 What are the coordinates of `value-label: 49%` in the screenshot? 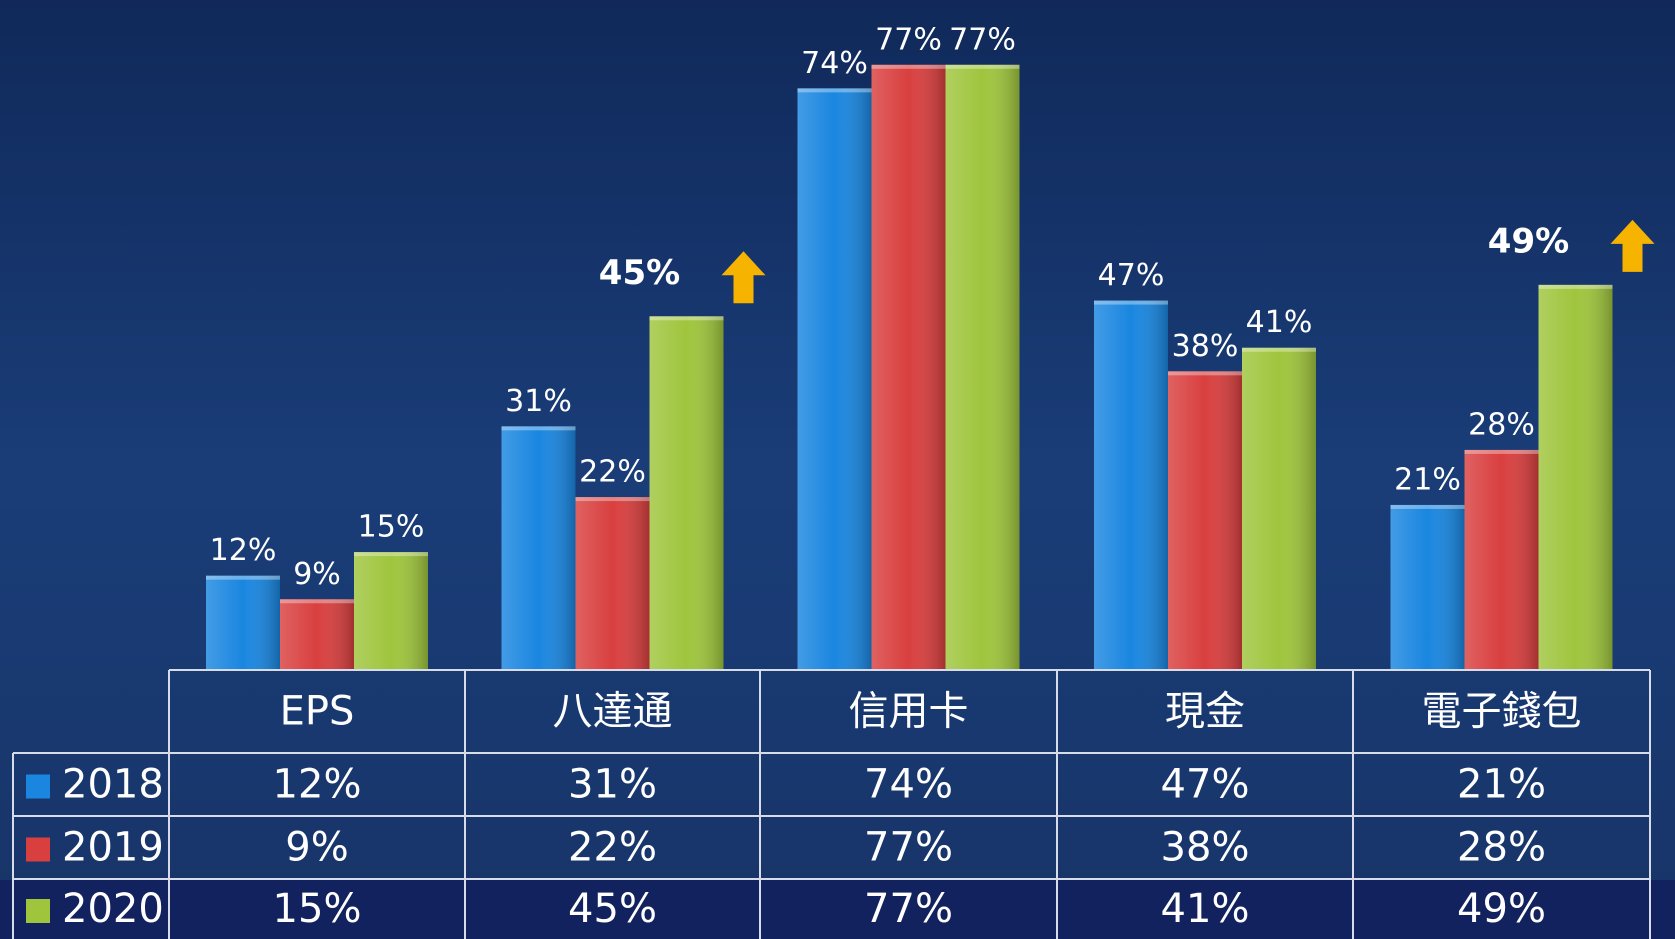 It's located at (1528, 241).